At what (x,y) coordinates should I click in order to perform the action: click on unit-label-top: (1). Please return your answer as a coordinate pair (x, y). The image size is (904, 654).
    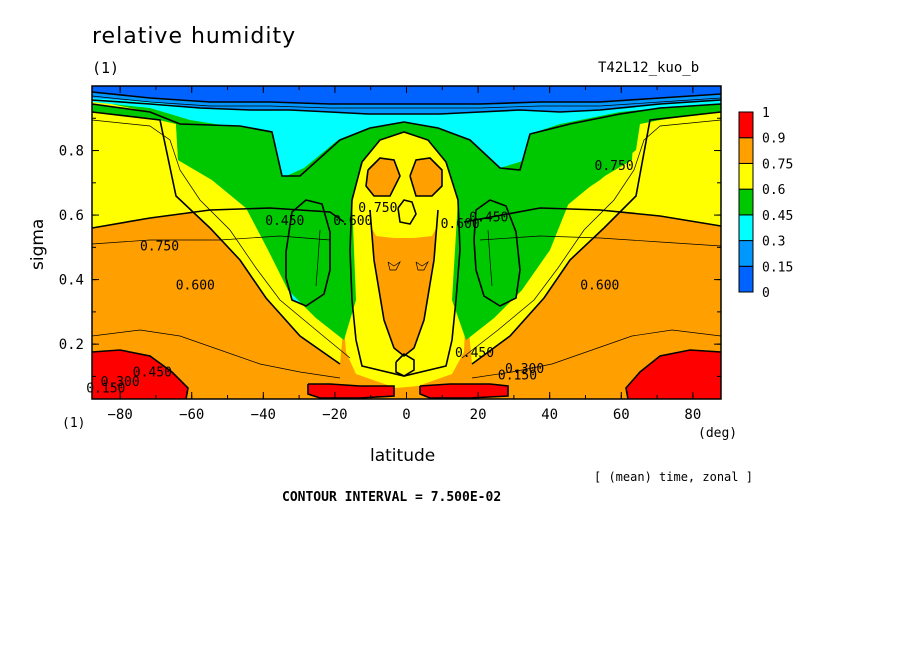
    Looking at the image, I should click on (106, 68).